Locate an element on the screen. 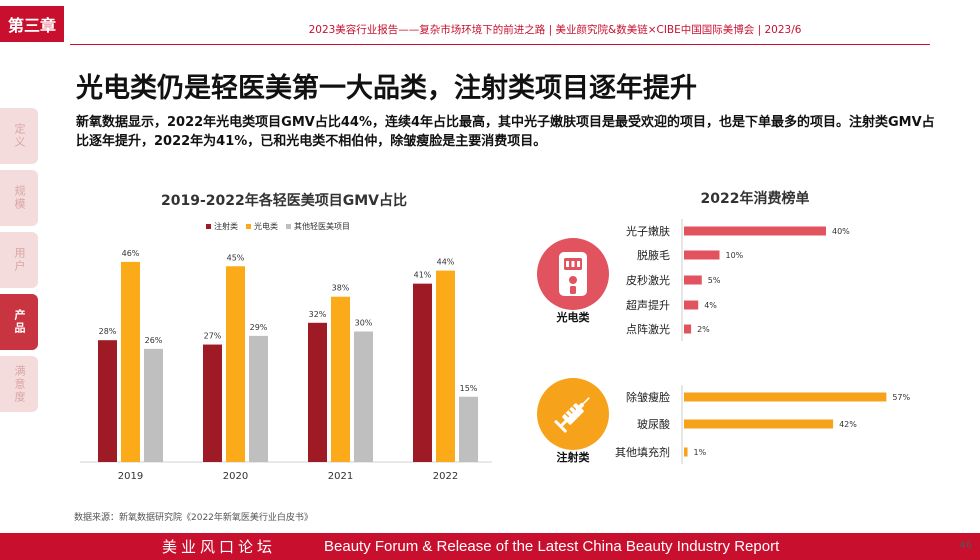 The height and width of the screenshot is (560, 980). tab-satisfaction: 满意度 is located at coordinates (19, 384).